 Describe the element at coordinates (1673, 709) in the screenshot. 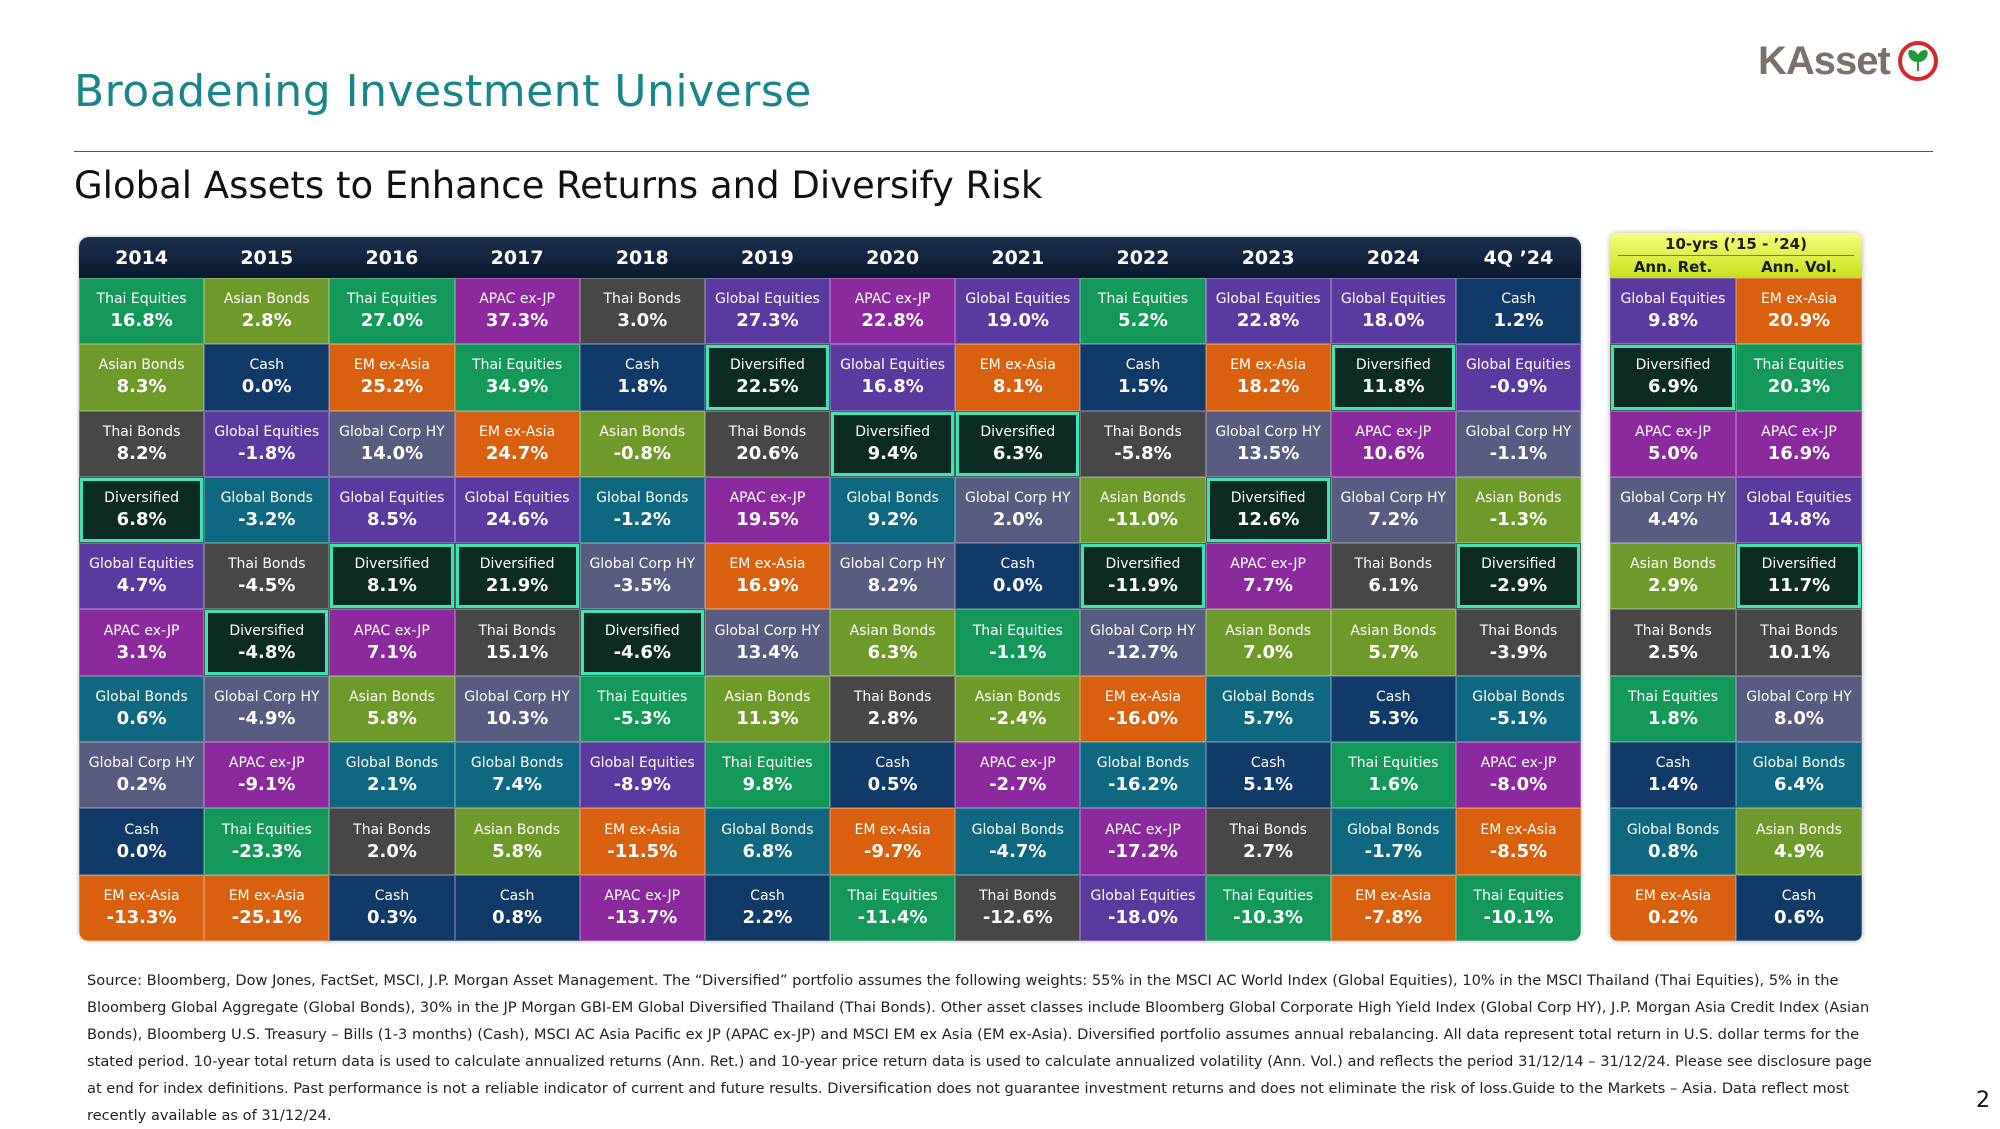

I see `cell: Thai Equities 1.8%` at that location.